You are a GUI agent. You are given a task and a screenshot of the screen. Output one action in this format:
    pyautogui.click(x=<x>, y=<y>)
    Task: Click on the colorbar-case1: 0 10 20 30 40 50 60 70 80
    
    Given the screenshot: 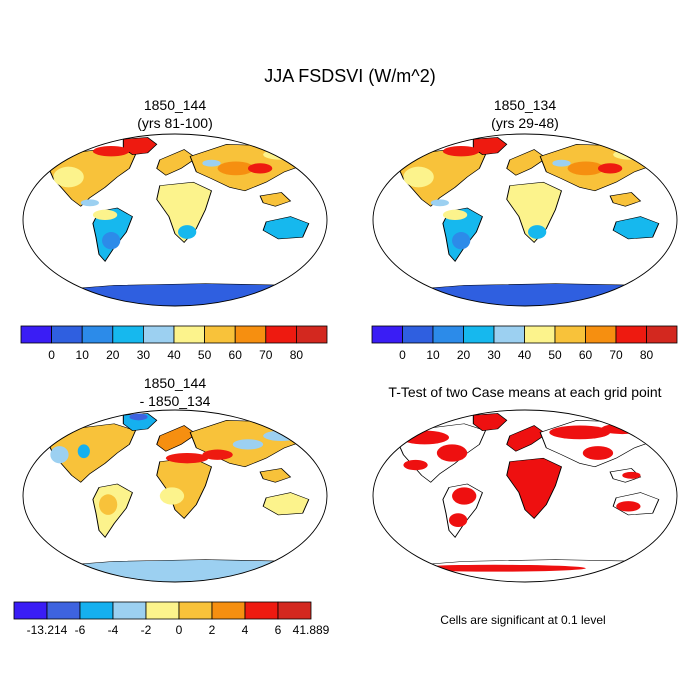 What is the action you would take?
    pyautogui.click(x=174, y=343)
    